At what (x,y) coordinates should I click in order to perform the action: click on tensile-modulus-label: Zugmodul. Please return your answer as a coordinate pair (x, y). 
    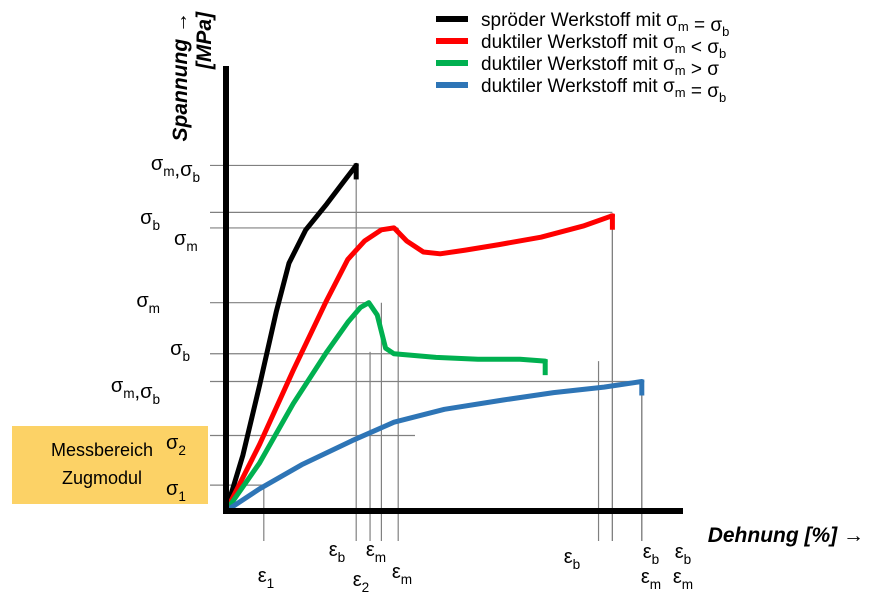
    Looking at the image, I should click on (102, 478).